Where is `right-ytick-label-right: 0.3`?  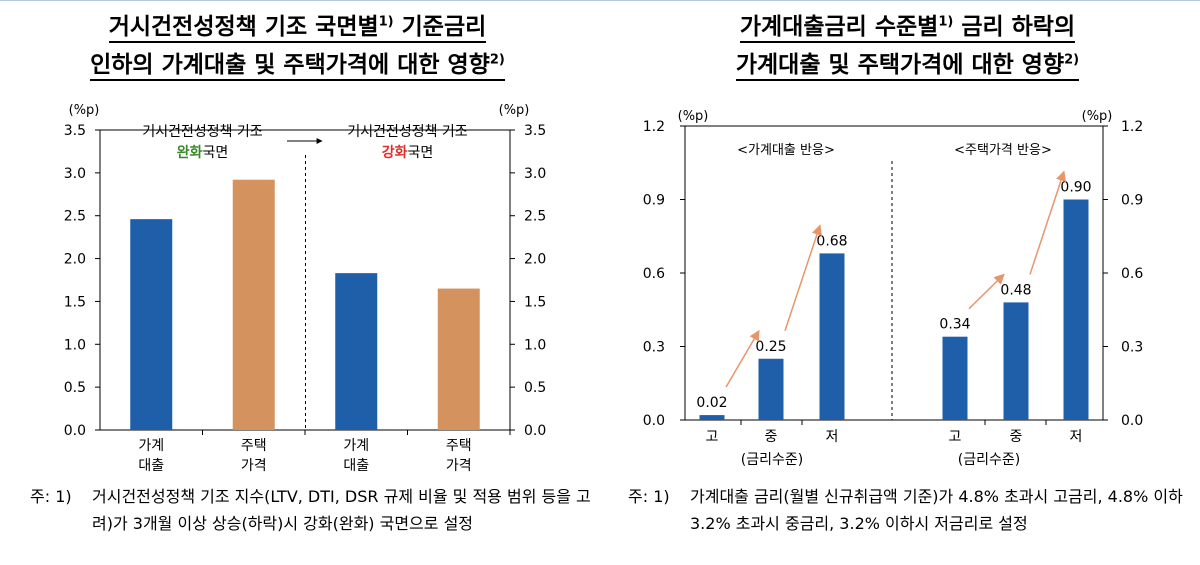 right-ytick-label-right: 0.3 is located at coordinates (1132, 348).